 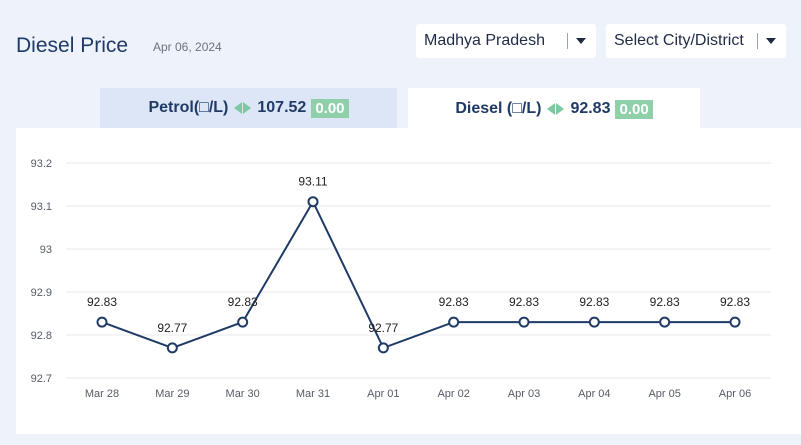 I want to click on x-tick-label: Apr 01, so click(x=383, y=394).